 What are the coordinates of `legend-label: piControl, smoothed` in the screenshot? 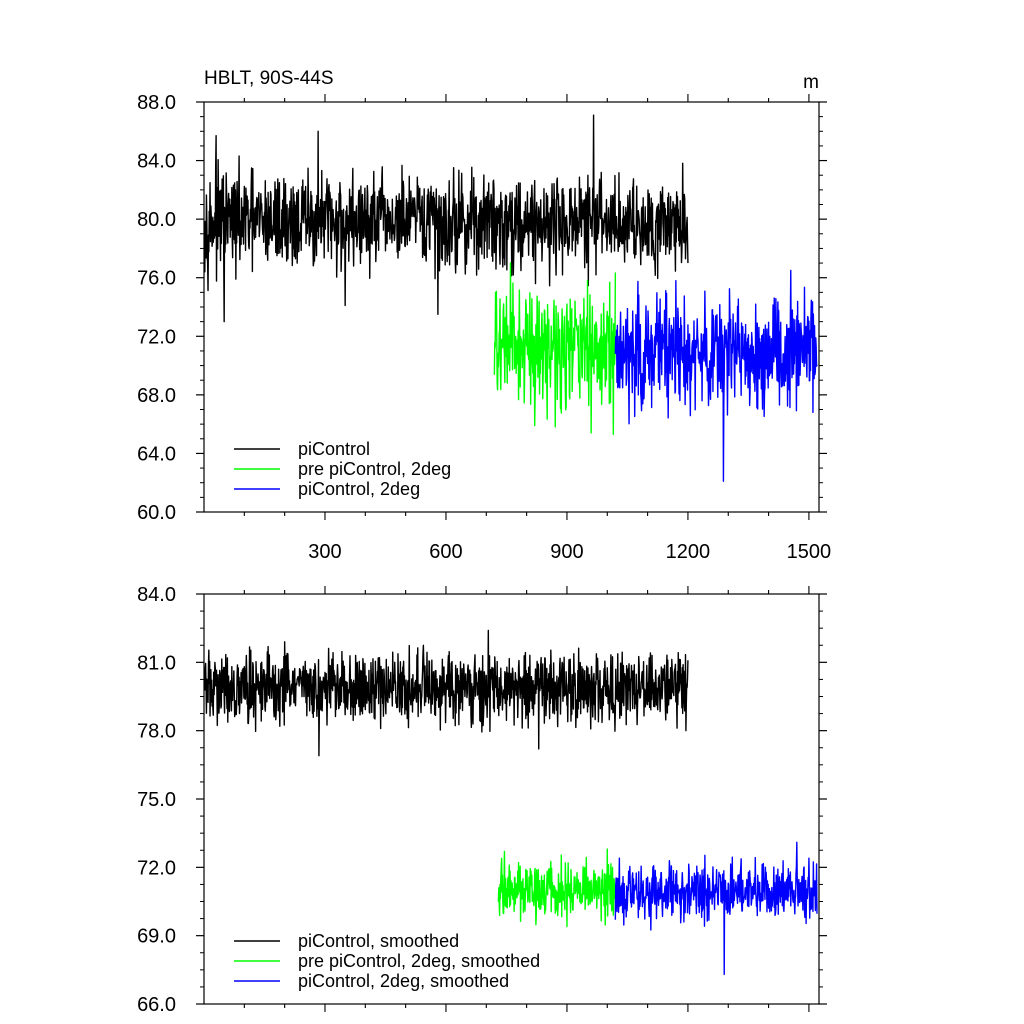 It's located at (378, 941).